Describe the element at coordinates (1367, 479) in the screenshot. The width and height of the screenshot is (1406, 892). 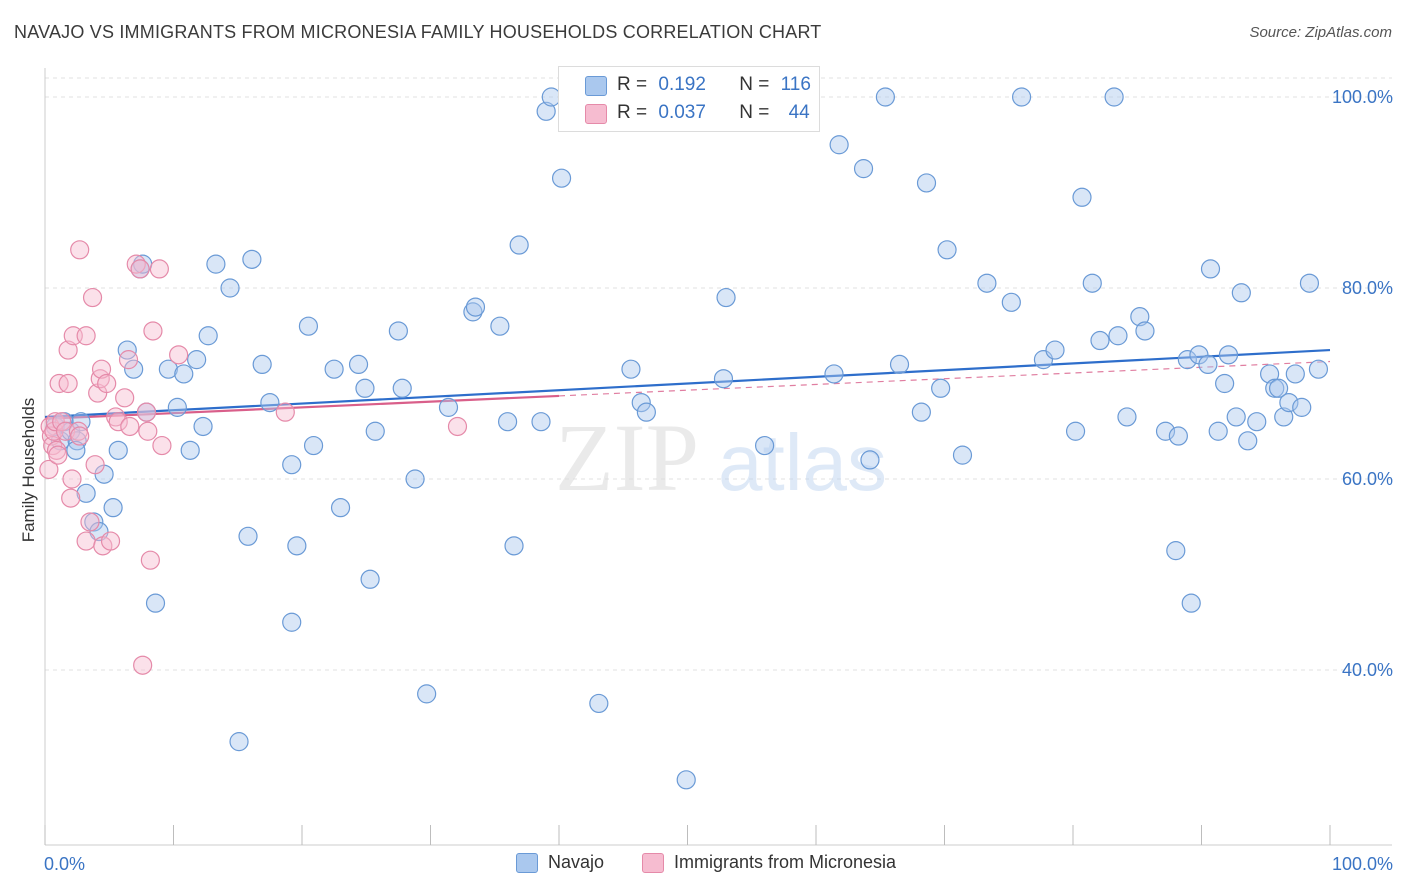
I see `y-tick-label: 60.0%` at that location.